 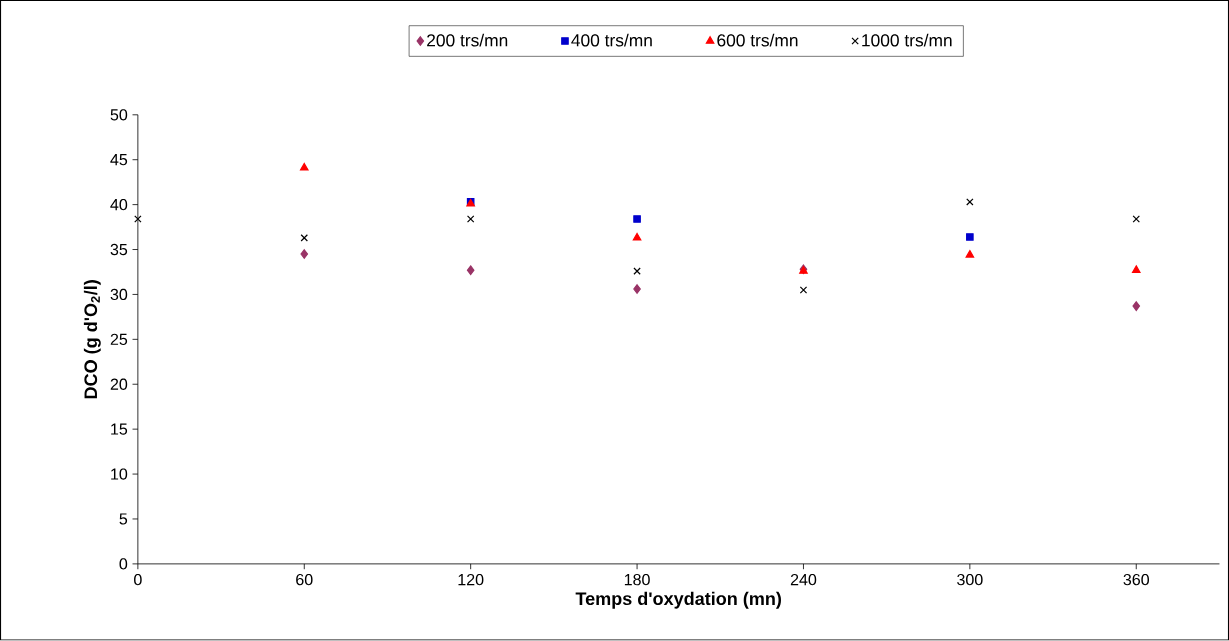 I want to click on legend-label: 600 trs/mn, so click(x=757, y=40).